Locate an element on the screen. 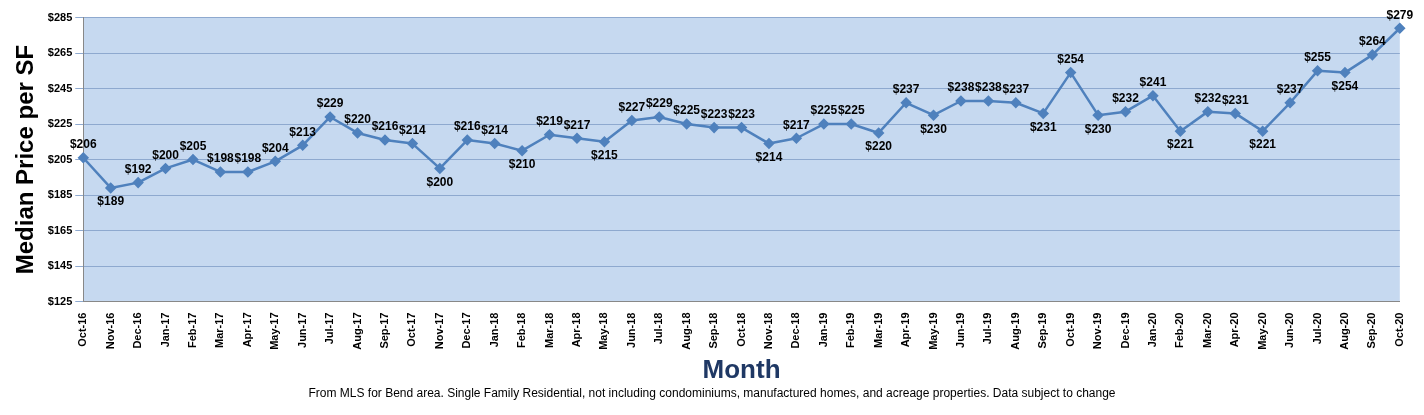  x-tick-label: Dec-19 is located at coordinates (1124, 330).